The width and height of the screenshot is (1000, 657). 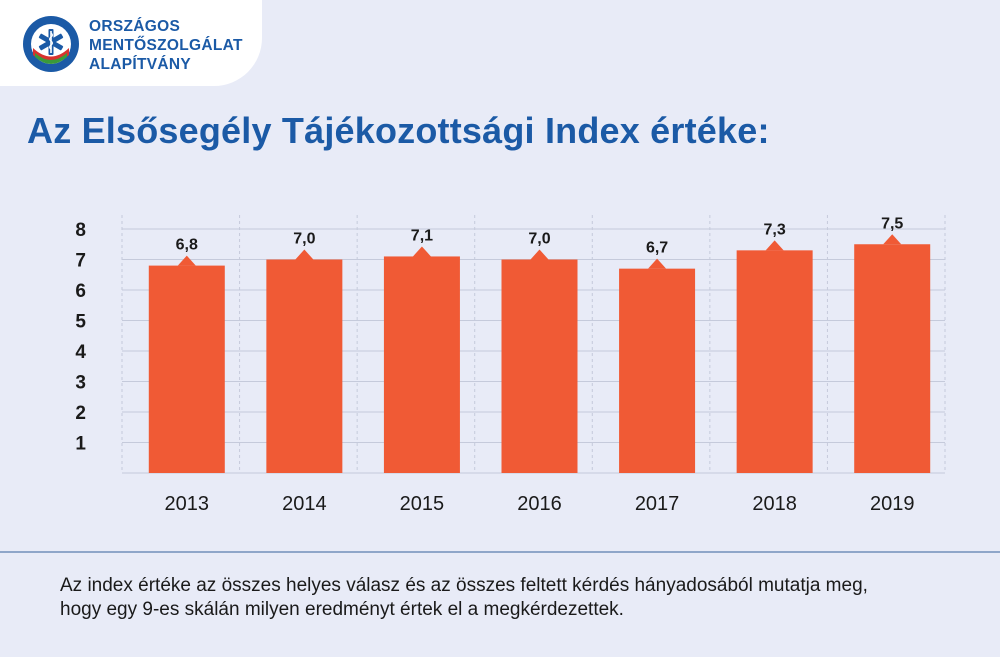 I want to click on data-label: 7,1, so click(x=422, y=235).